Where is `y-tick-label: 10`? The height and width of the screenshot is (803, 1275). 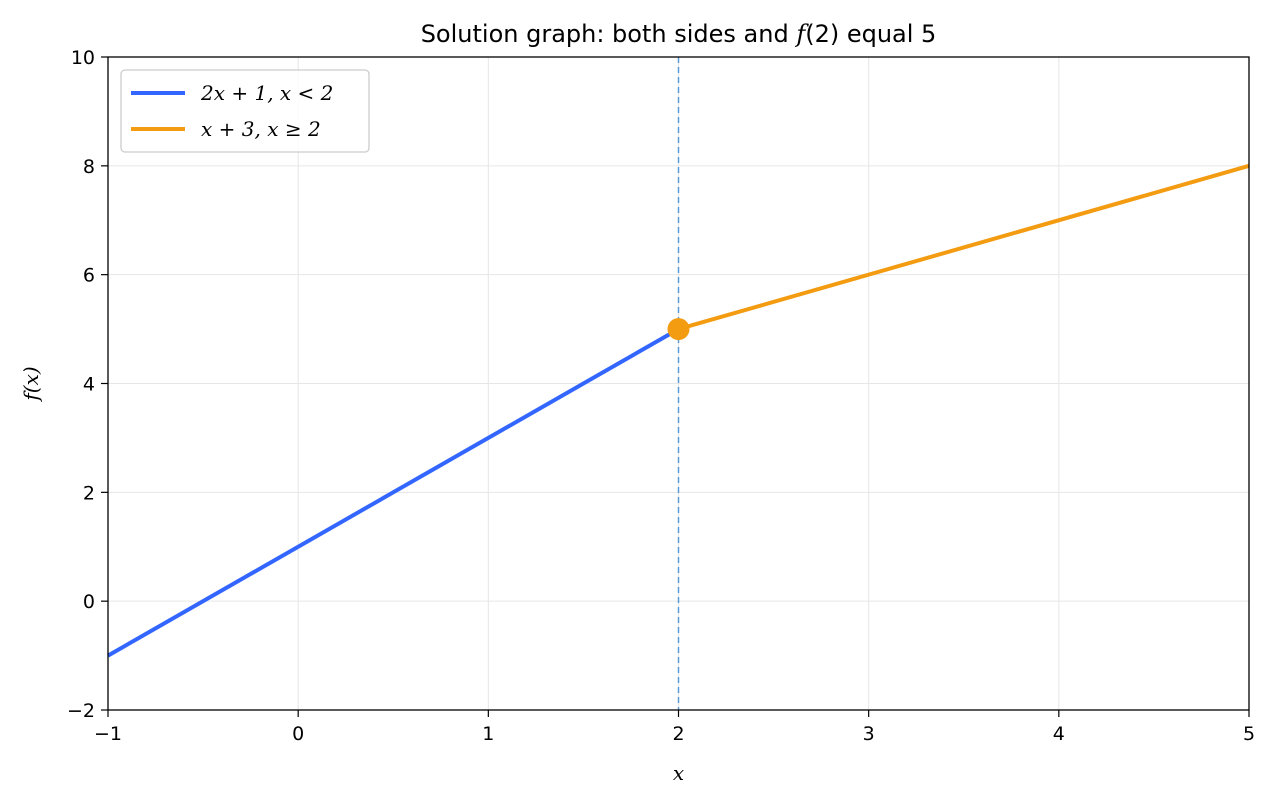 y-tick-label: 10 is located at coordinates (83, 58).